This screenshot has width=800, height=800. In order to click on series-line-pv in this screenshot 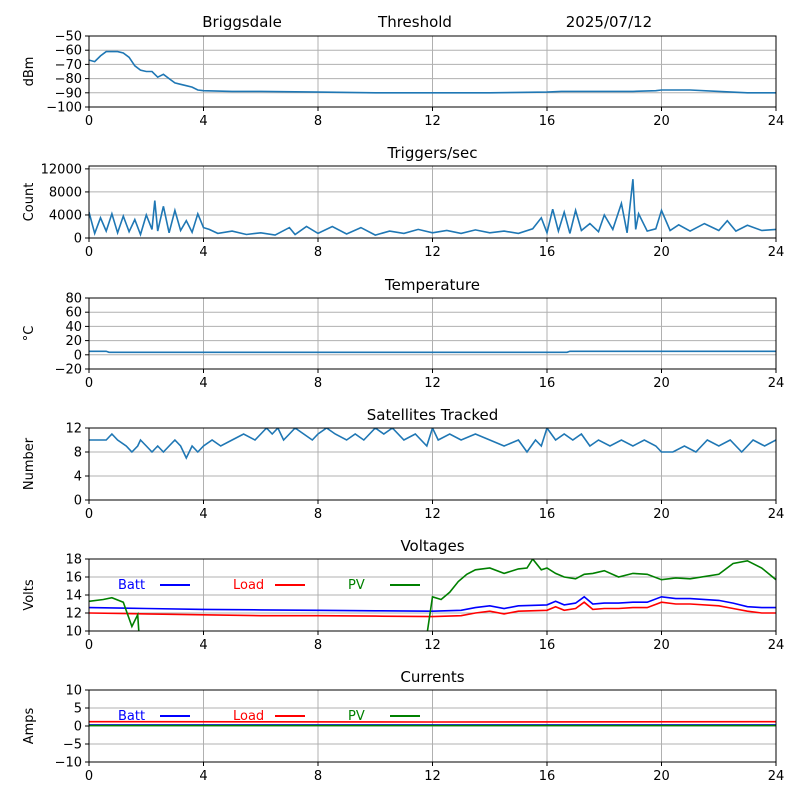, I will do `click(432, 595)`.